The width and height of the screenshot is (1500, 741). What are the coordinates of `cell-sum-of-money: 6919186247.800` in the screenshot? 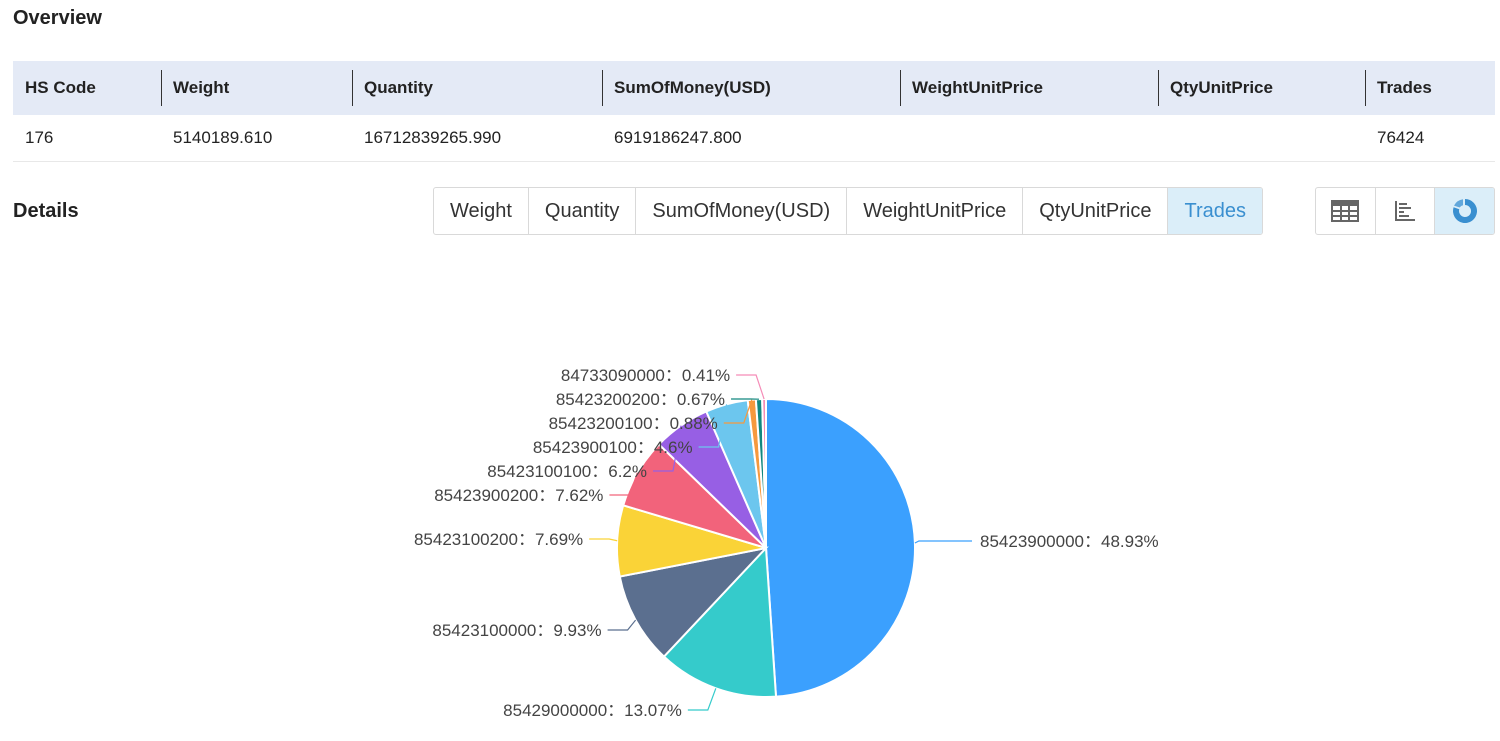 It's located at (751, 138).